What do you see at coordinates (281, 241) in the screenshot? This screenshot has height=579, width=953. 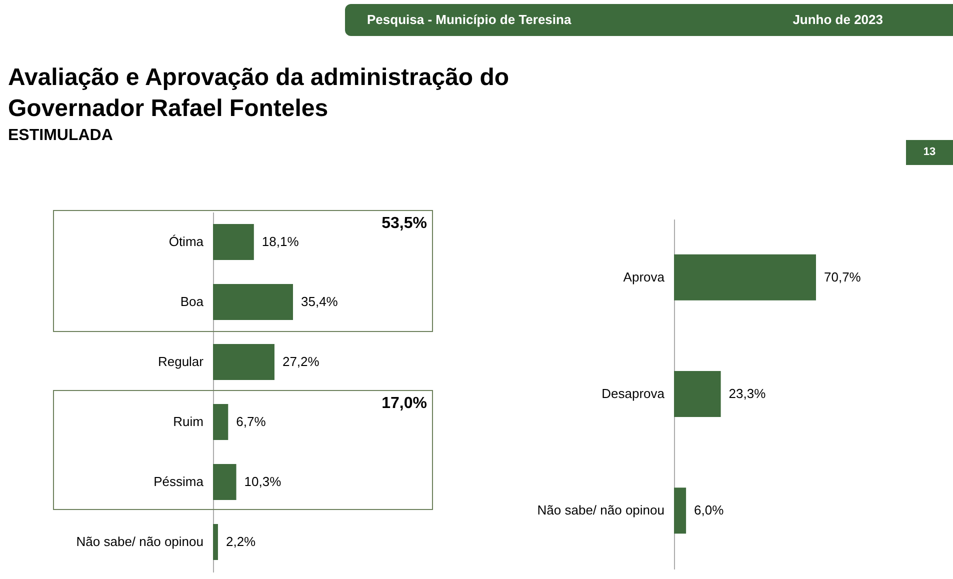 I see `data-label: 18,1%` at bounding box center [281, 241].